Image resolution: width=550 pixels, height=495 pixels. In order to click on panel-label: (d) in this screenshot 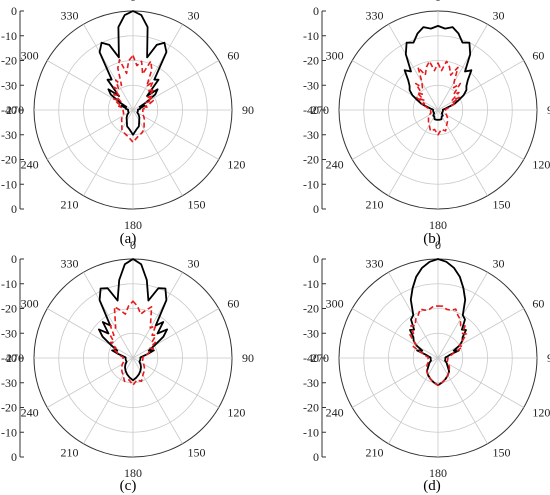, I will do `click(432, 486)`.